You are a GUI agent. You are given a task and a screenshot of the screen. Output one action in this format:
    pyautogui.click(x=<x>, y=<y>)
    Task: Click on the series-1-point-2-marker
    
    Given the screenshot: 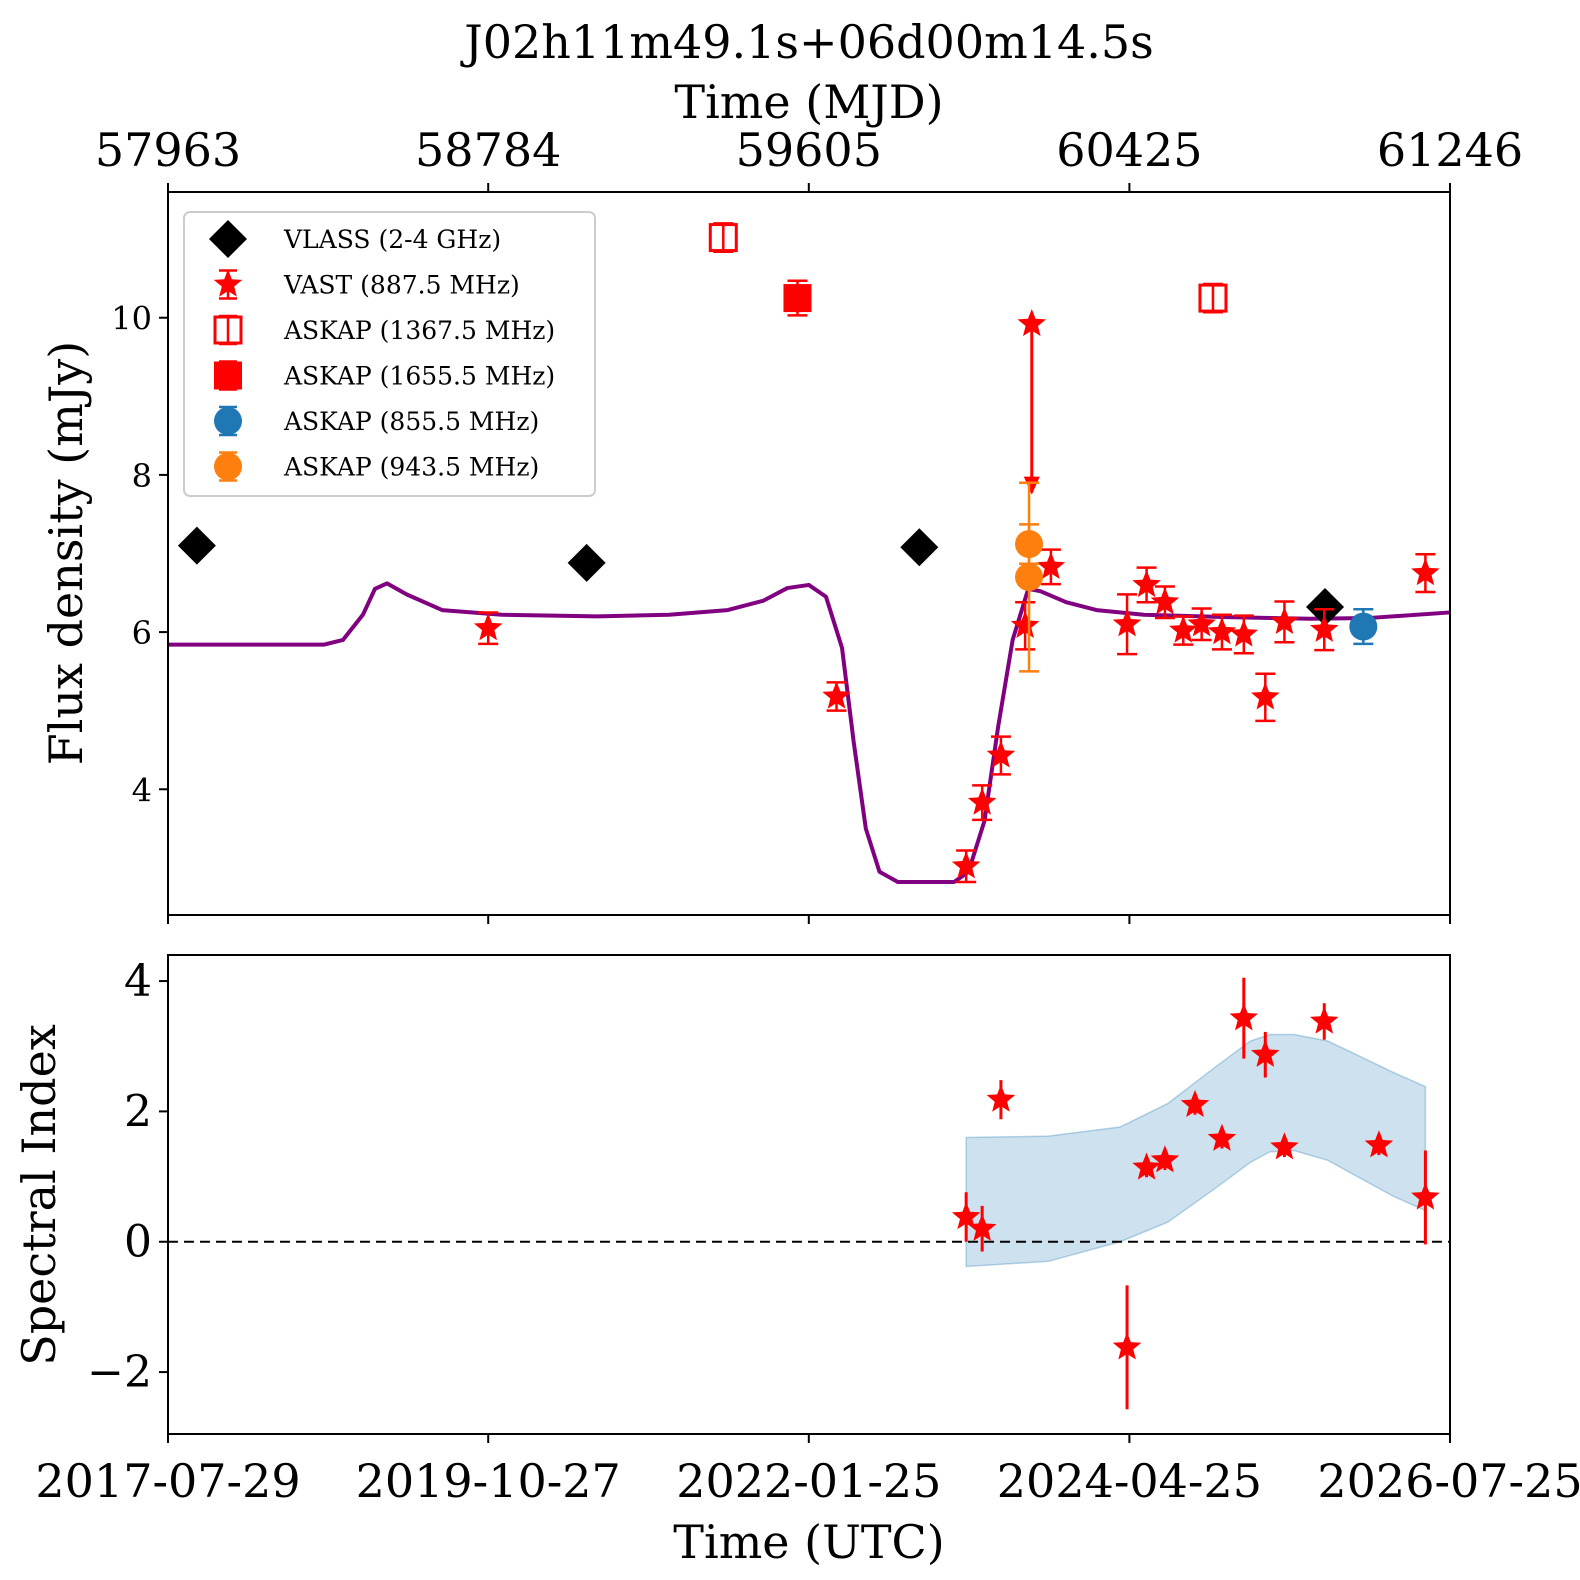 What is the action you would take?
    pyautogui.click(x=966, y=865)
    